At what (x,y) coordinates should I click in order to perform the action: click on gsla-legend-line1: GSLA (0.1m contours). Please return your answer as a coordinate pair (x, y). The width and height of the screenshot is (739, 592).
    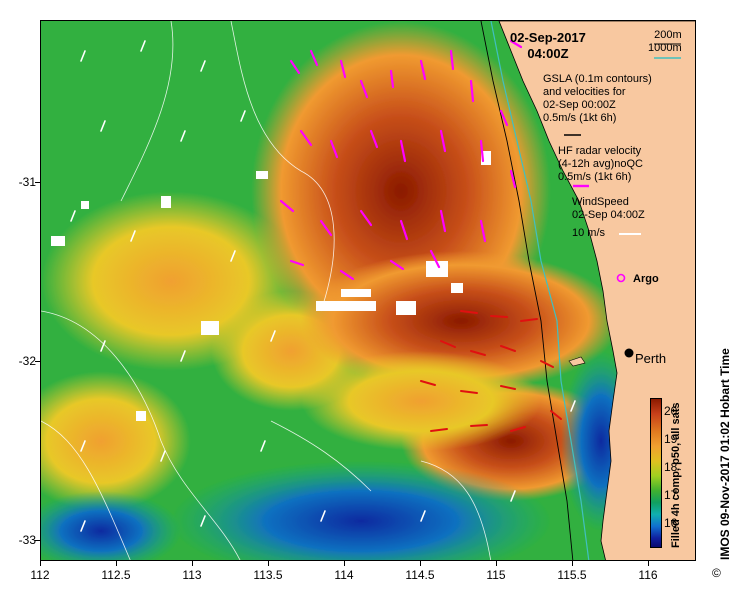
    Looking at the image, I should click on (597, 79).